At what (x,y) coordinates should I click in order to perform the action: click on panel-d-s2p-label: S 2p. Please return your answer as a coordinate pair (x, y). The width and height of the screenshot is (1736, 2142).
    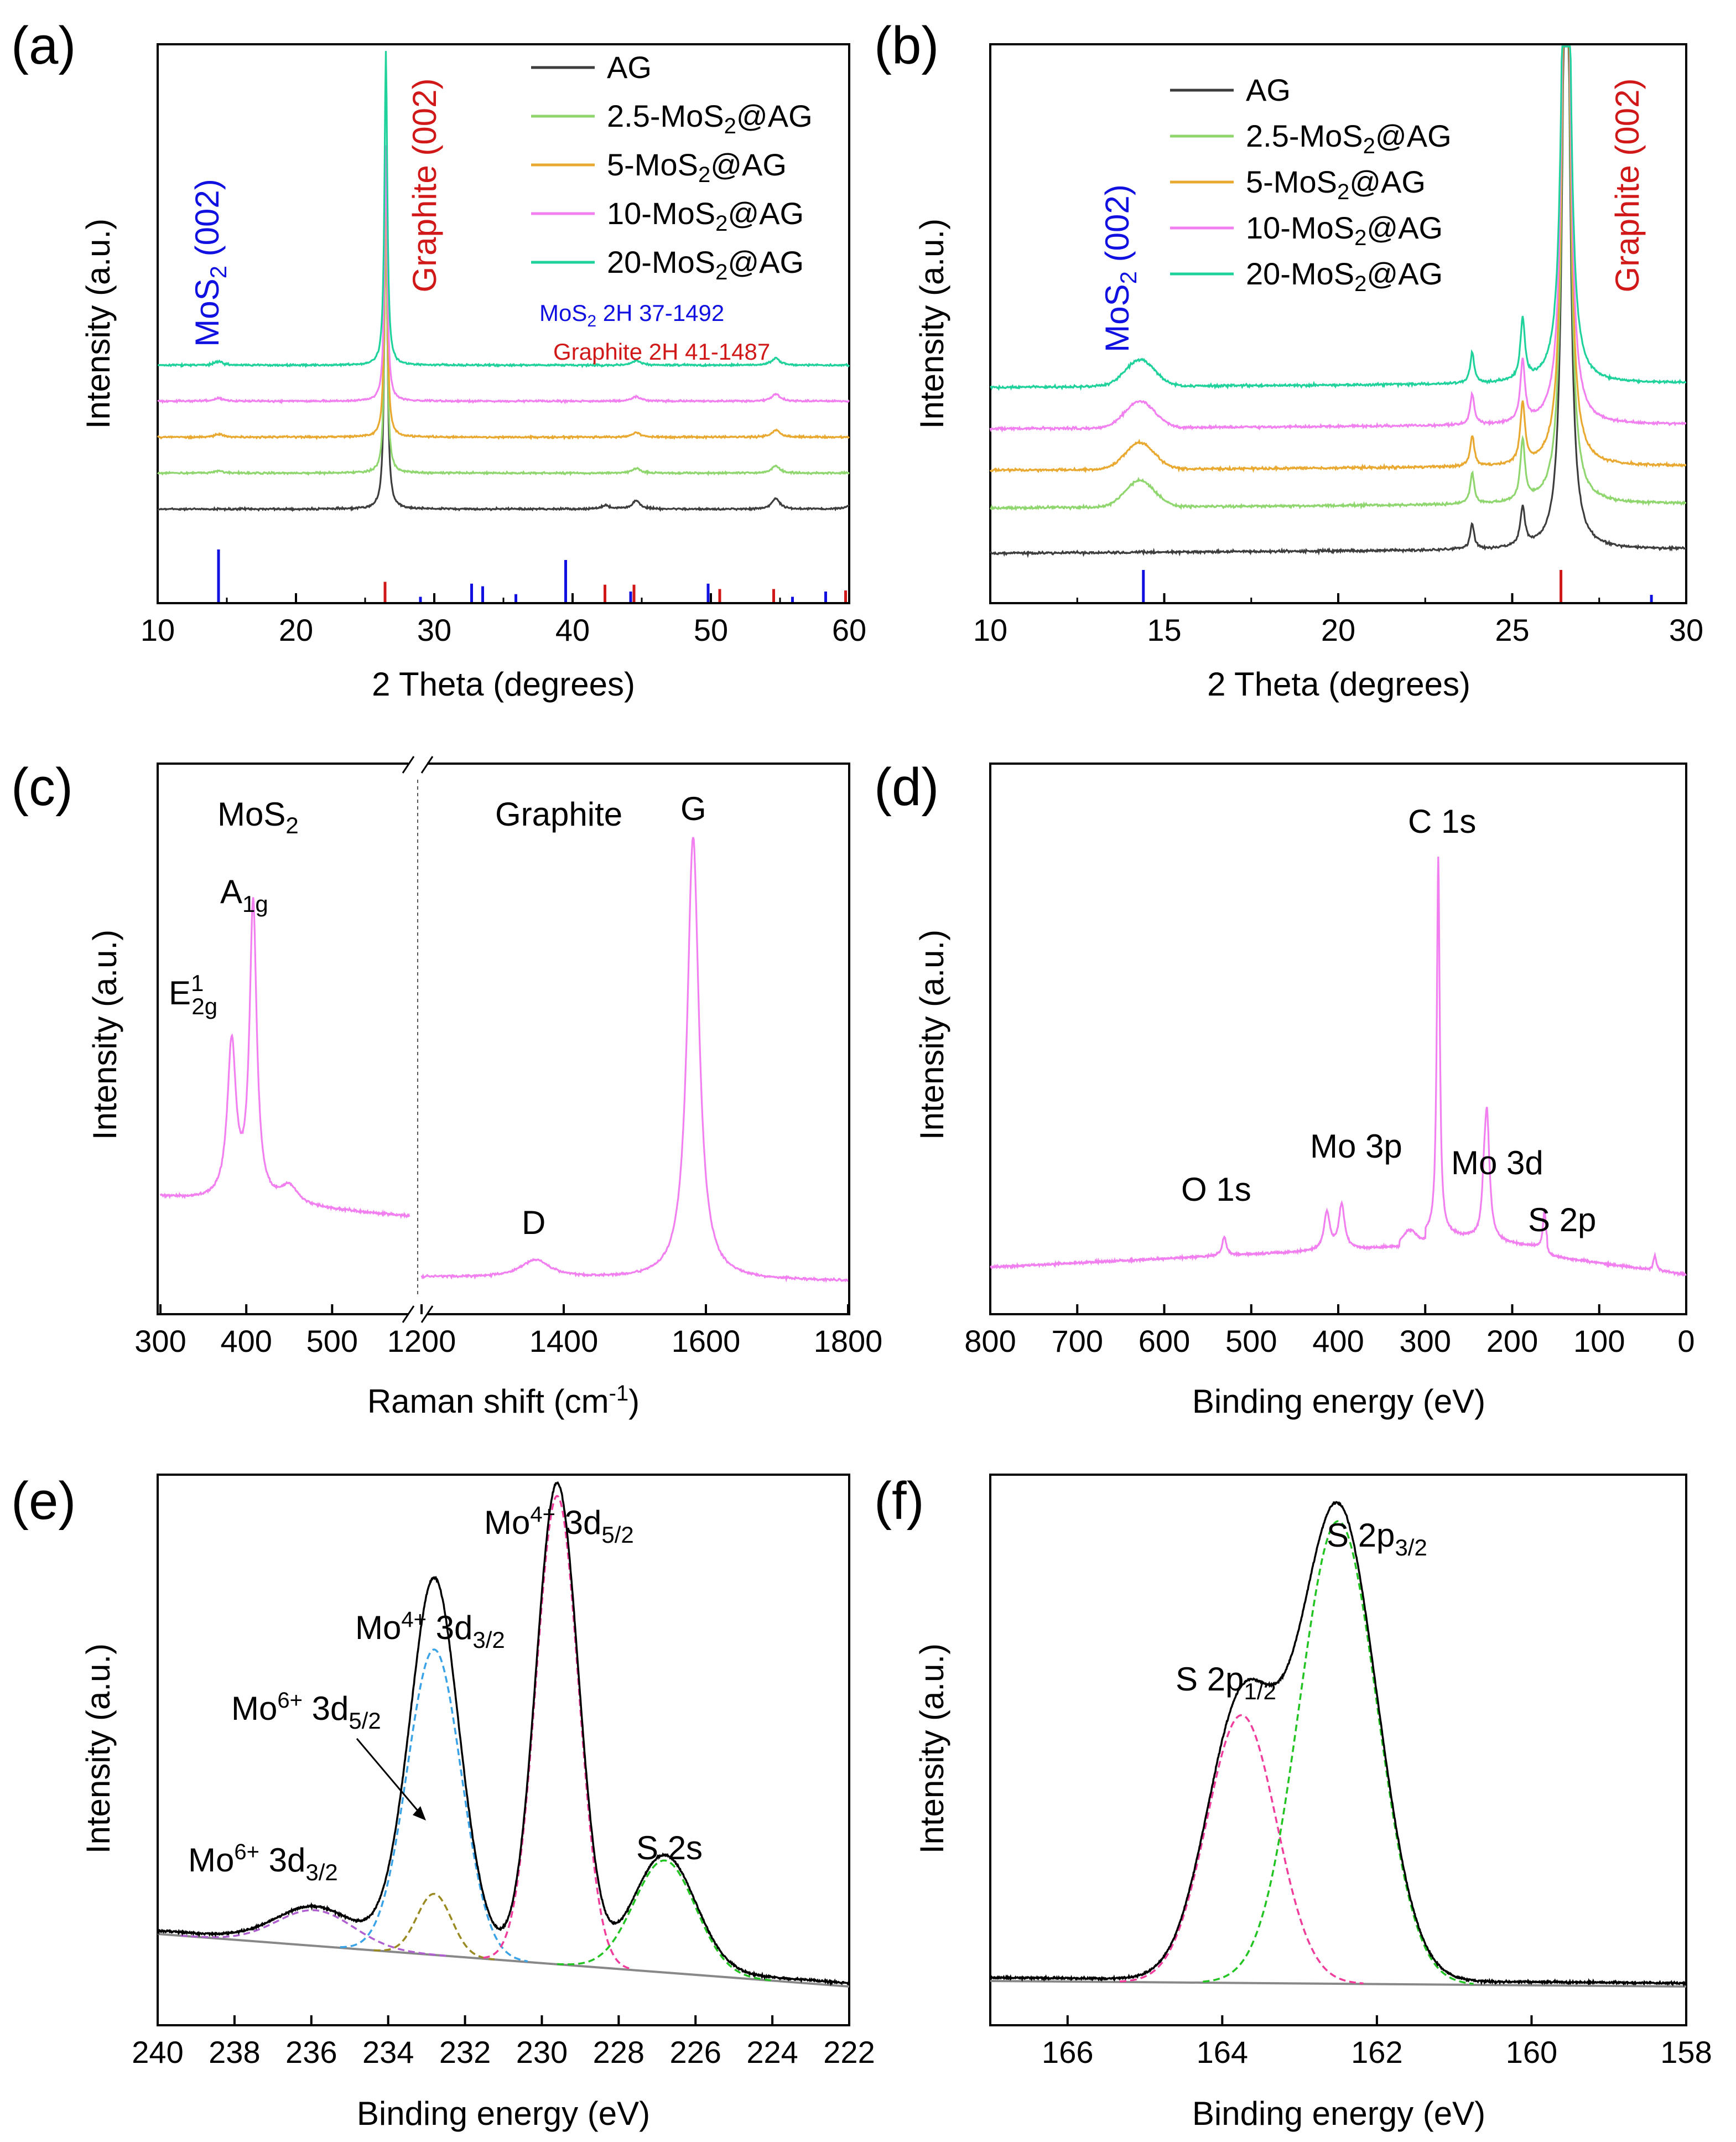
    Looking at the image, I should click on (1562, 1219).